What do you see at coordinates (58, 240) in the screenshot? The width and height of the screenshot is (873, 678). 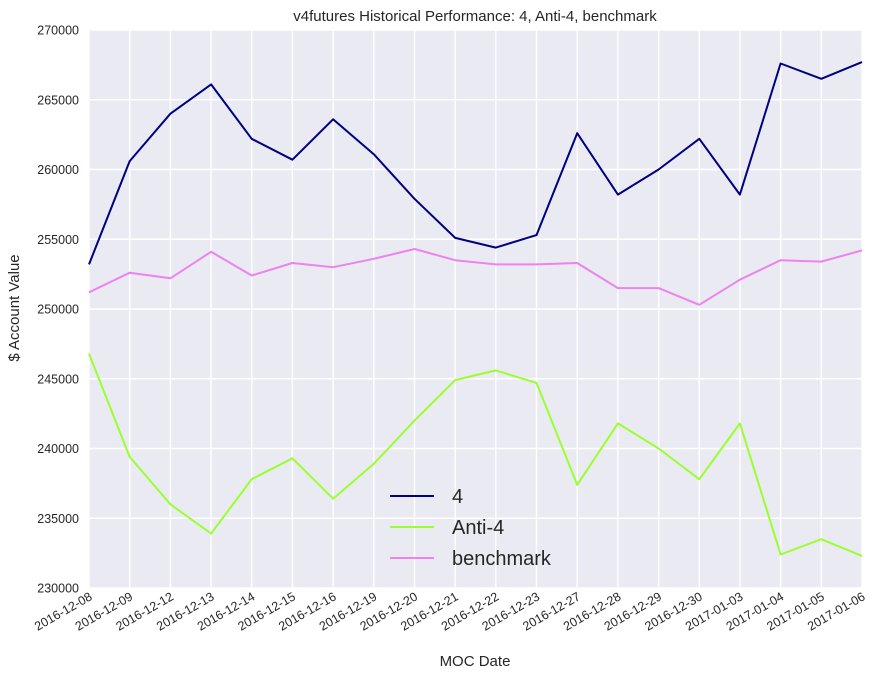 I see `y-tick-label: 255000` at bounding box center [58, 240].